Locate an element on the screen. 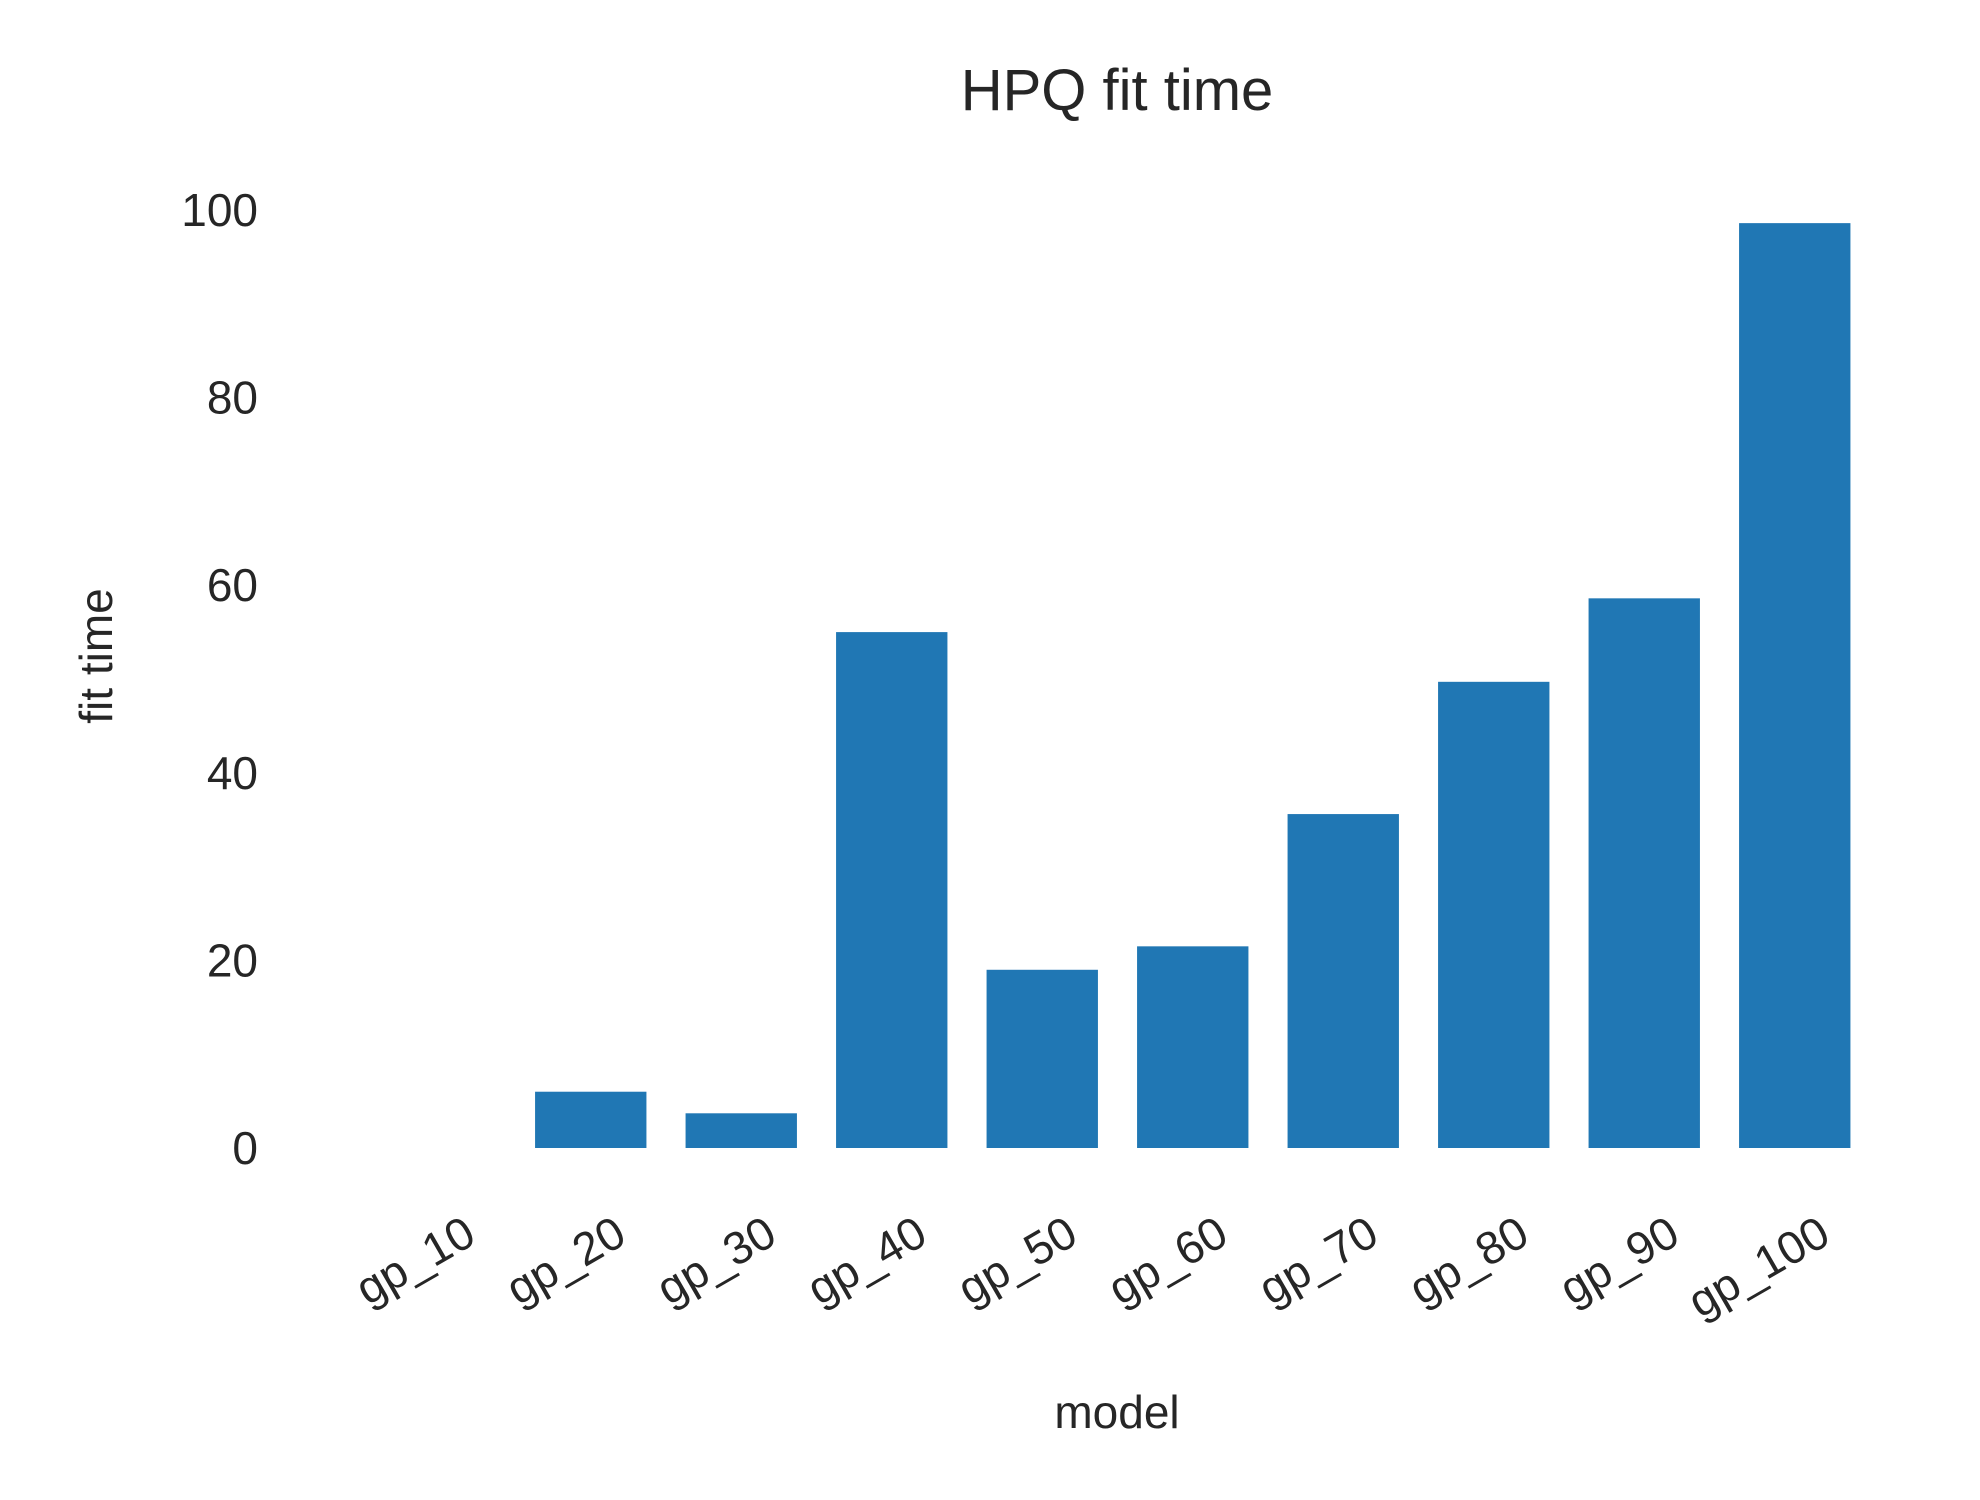 The image size is (1980, 1500). y-tick-label: 40 is located at coordinates (232, 773).